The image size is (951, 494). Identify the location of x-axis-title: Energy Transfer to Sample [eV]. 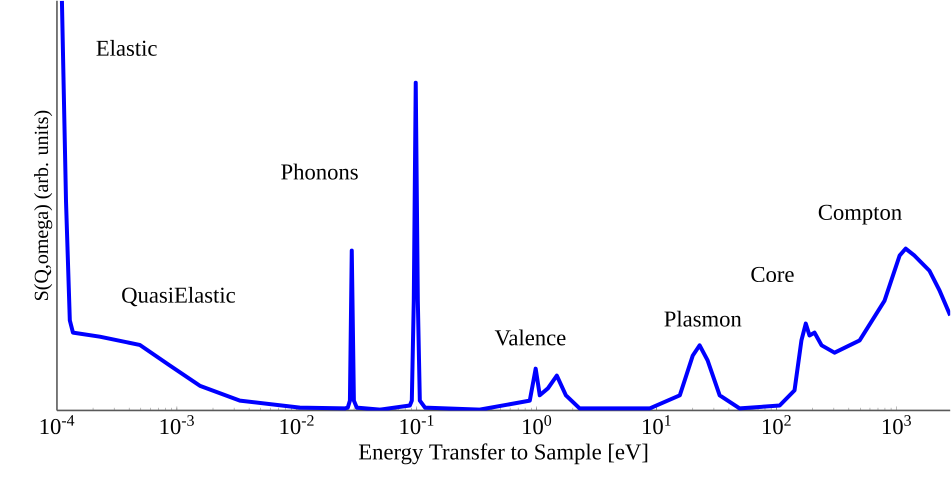
(503, 453).